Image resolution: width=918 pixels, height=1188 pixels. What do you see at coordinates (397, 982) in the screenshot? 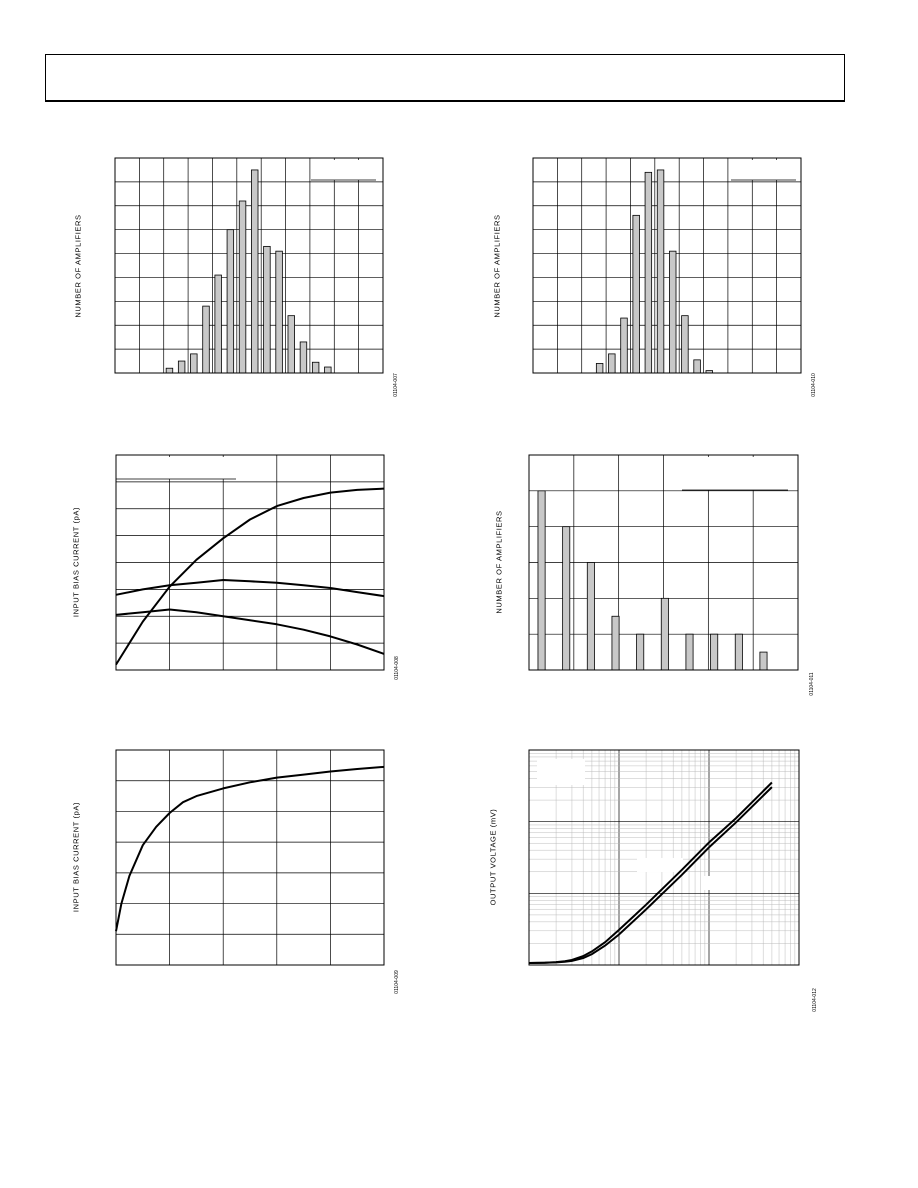
I see `fig5-figure-number: 01104-009` at bounding box center [397, 982].